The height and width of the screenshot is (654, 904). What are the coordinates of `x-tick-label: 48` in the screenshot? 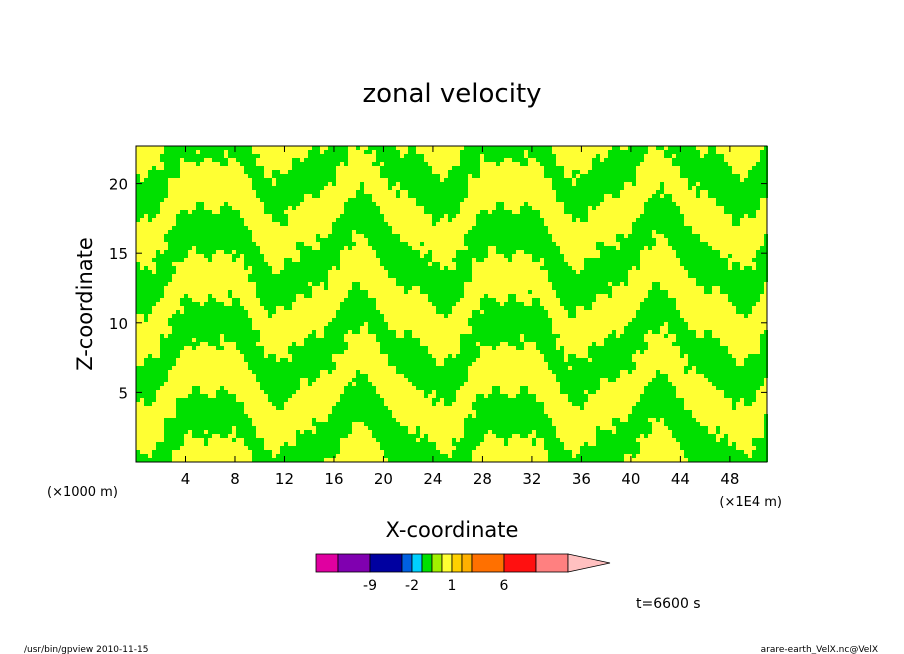 It's located at (729, 479).